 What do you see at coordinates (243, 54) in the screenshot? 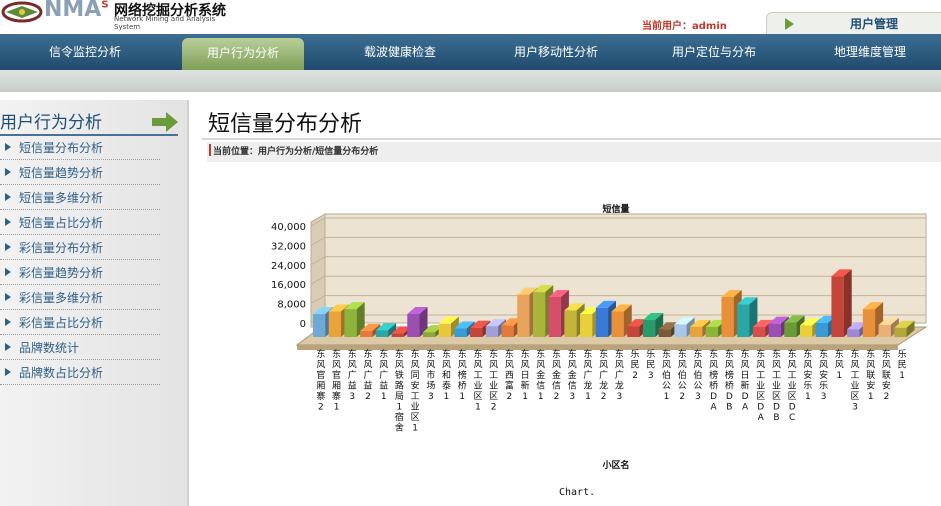
I see `nav-item-user-behavior: 用户行为分析` at bounding box center [243, 54].